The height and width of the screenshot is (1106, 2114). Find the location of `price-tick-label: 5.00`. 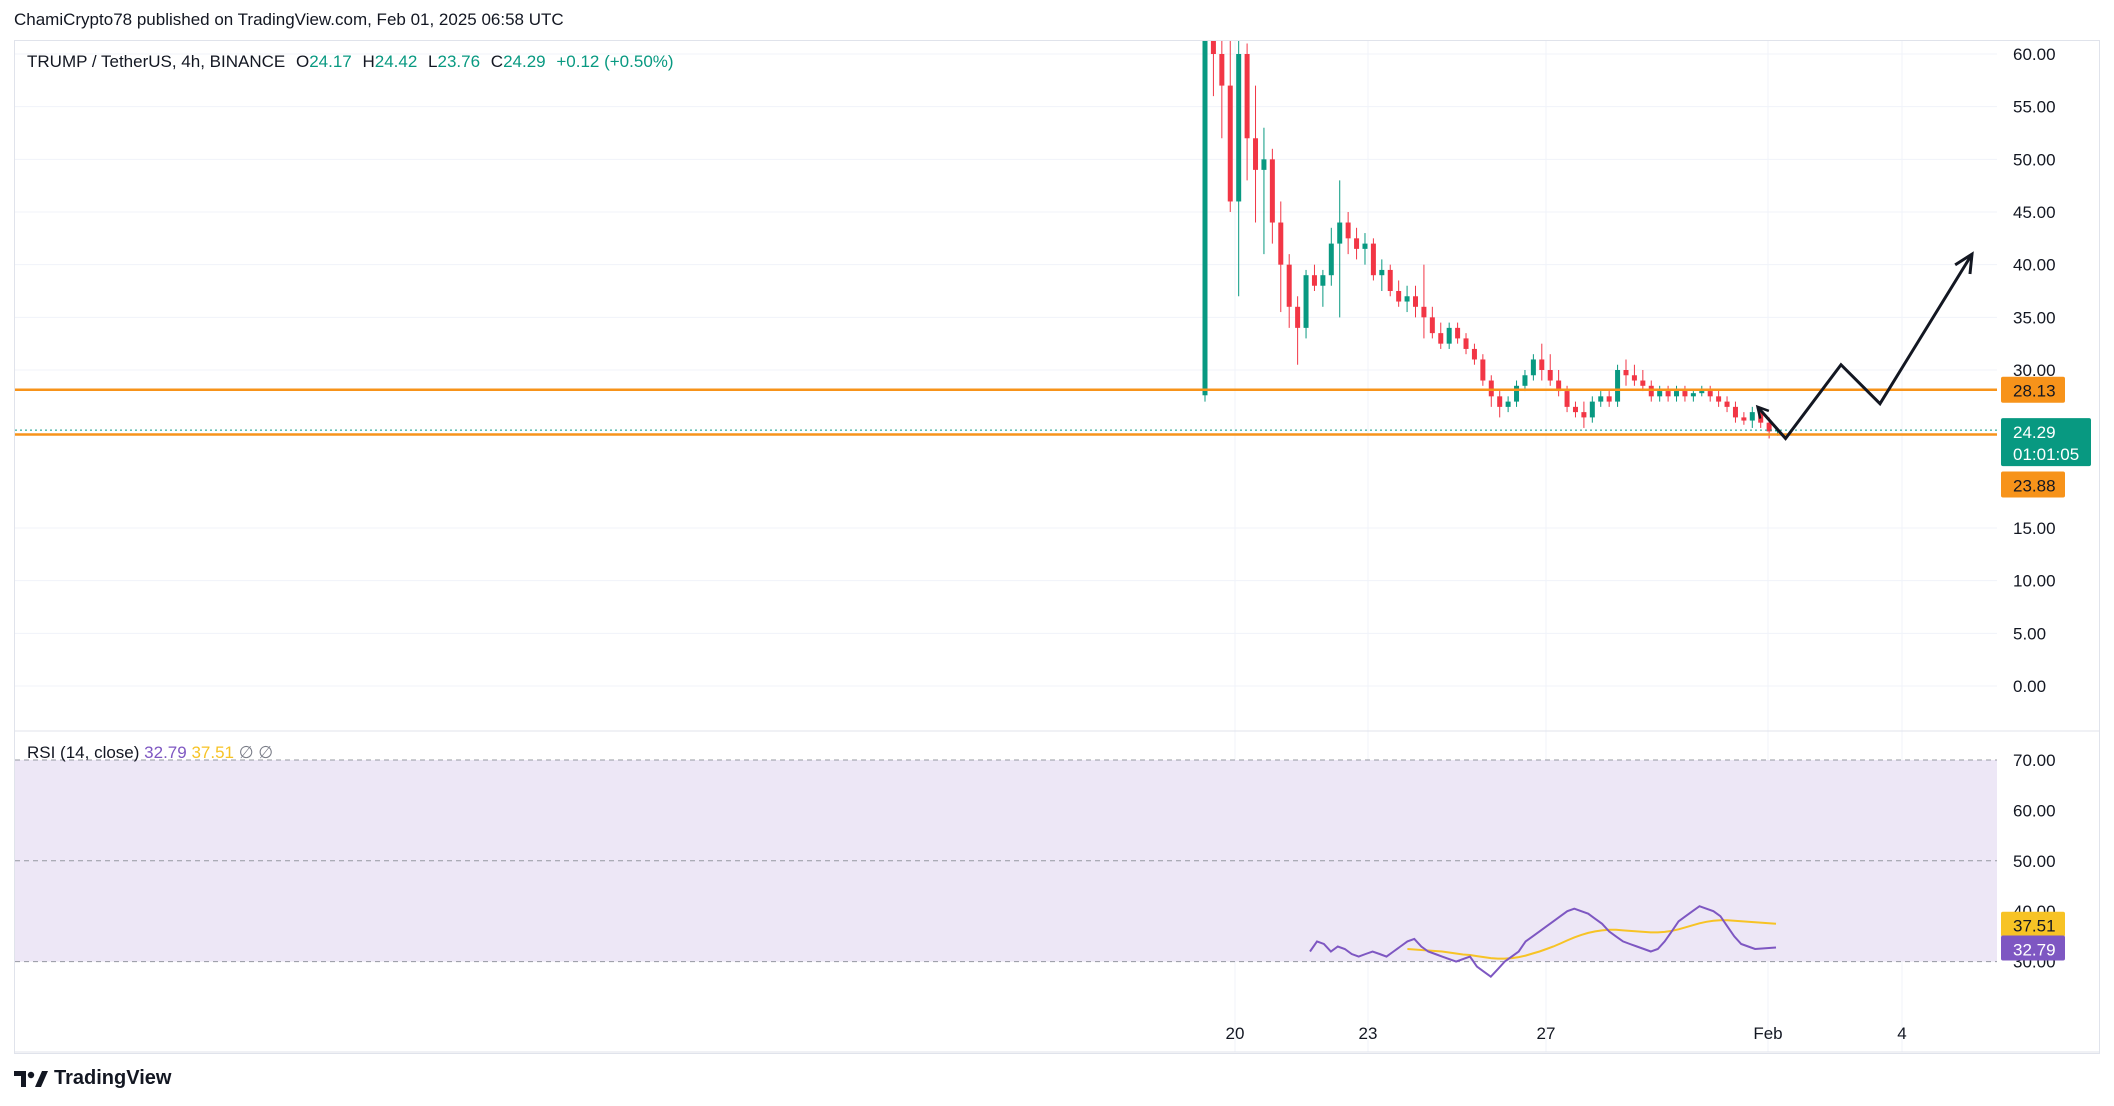

price-tick-label: 5.00 is located at coordinates (2029, 633).